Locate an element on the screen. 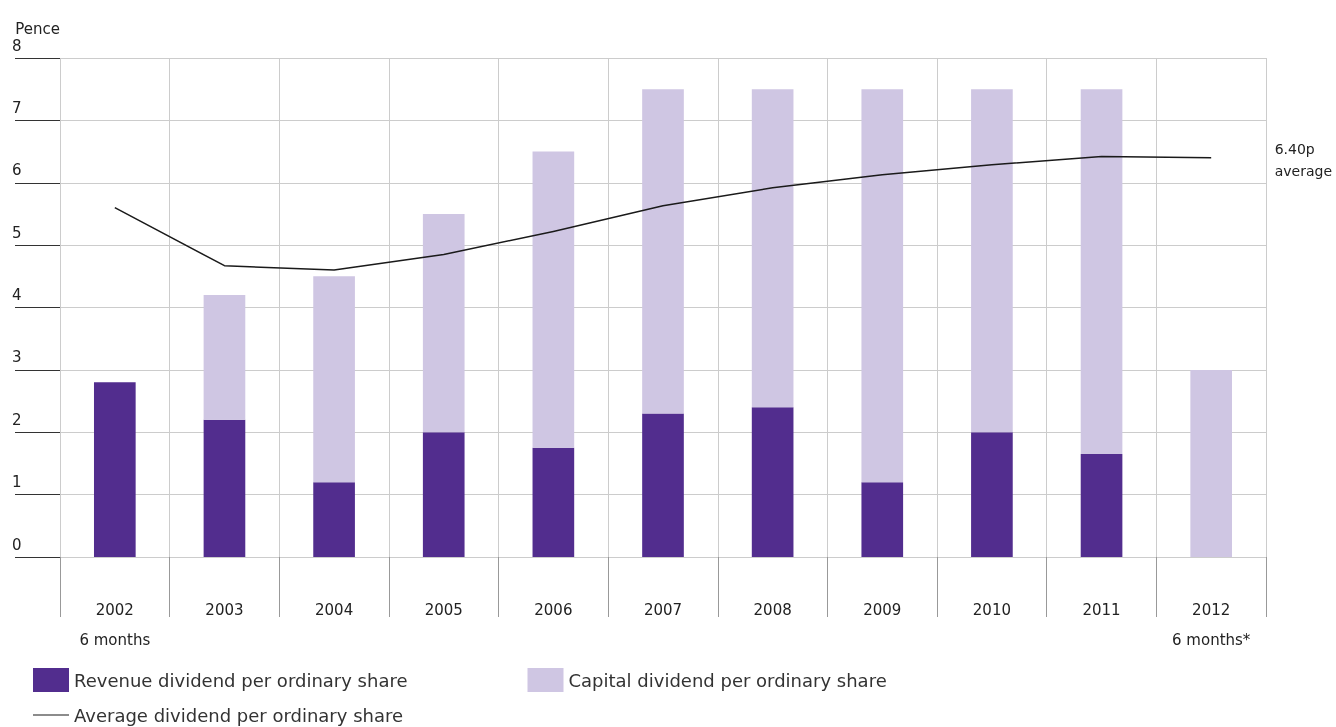 The image size is (1336, 727). y-tick-label: 8 is located at coordinates (17, 45).